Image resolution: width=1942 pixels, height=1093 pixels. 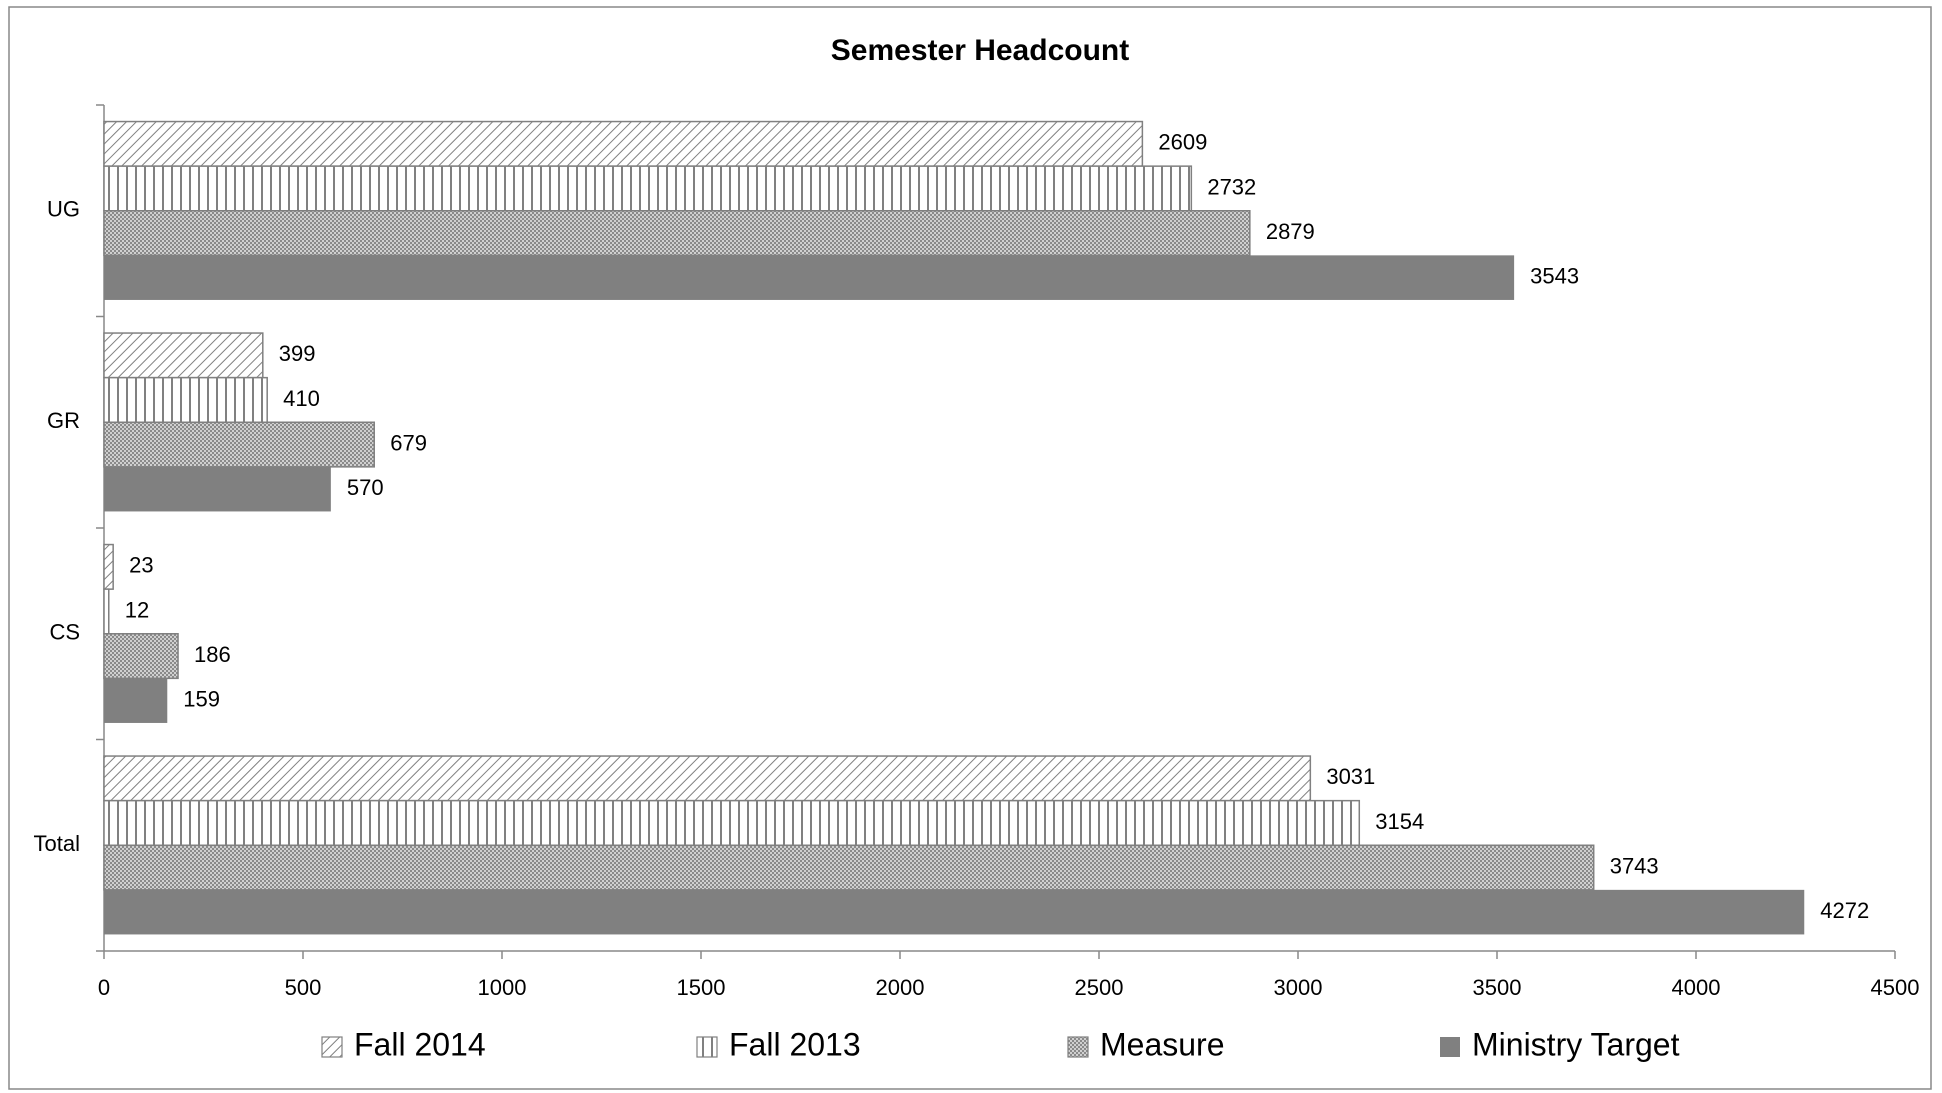 What do you see at coordinates (137, 609) in the screenshot?
I see `data-label: 12` at bounding box center [137, 609].